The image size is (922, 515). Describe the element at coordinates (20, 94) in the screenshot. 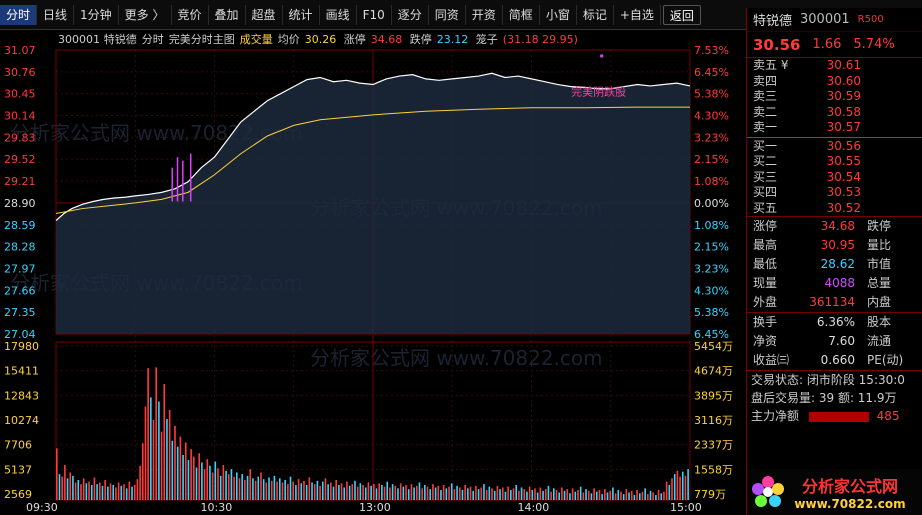

I see `price-tick-label: 30.45` at that location.